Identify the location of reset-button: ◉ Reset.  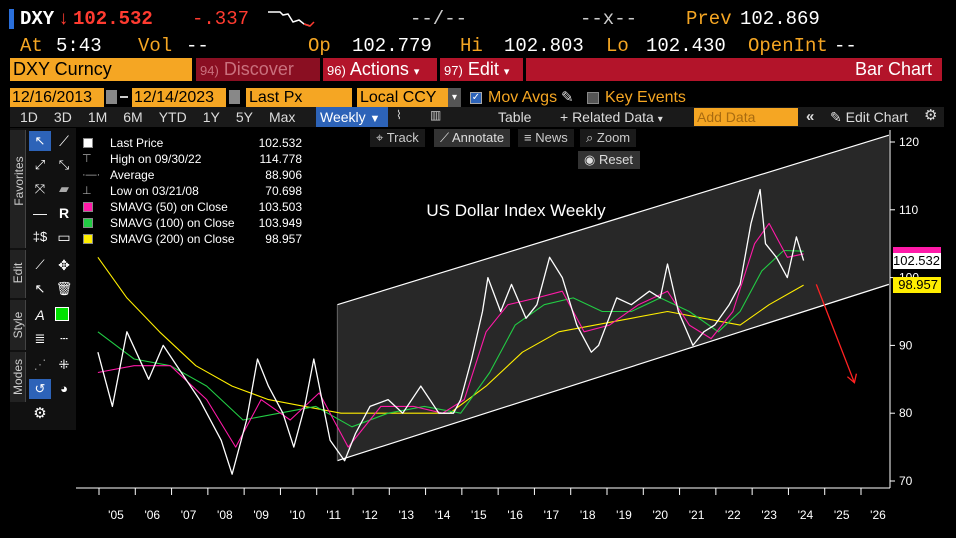
(609, 160).